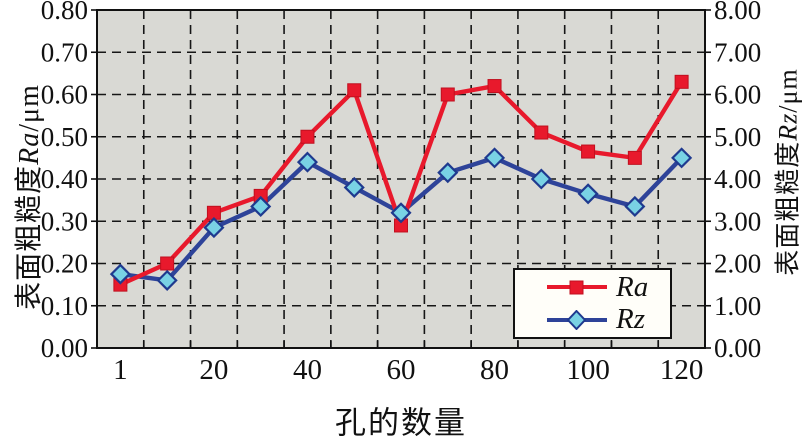 The height and width of the screenshot is (443, 810). What do you see at coordinates (607, 287) in the screenshot?
I see `legend-entry-ra: Ra` at bounding box center [607, 287].